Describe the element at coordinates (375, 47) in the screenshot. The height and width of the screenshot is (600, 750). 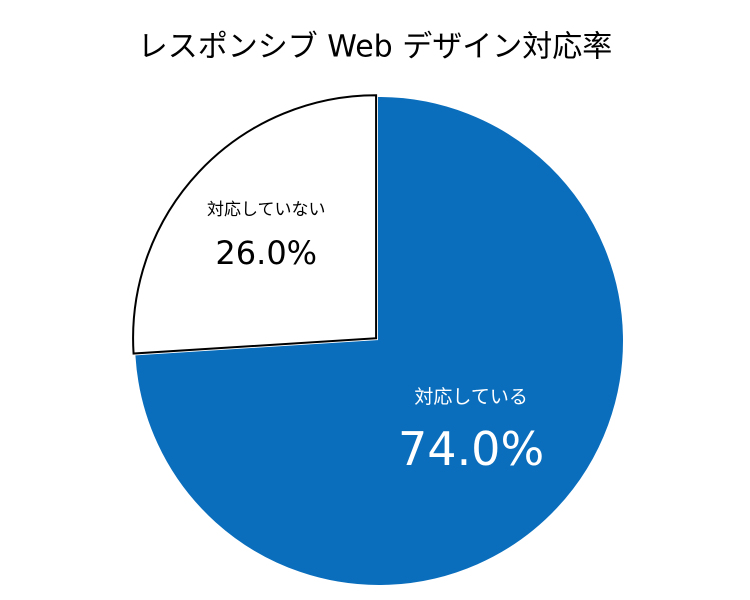
I see `chart-title: レスポンシブ Web デザイン対応率` at that location.